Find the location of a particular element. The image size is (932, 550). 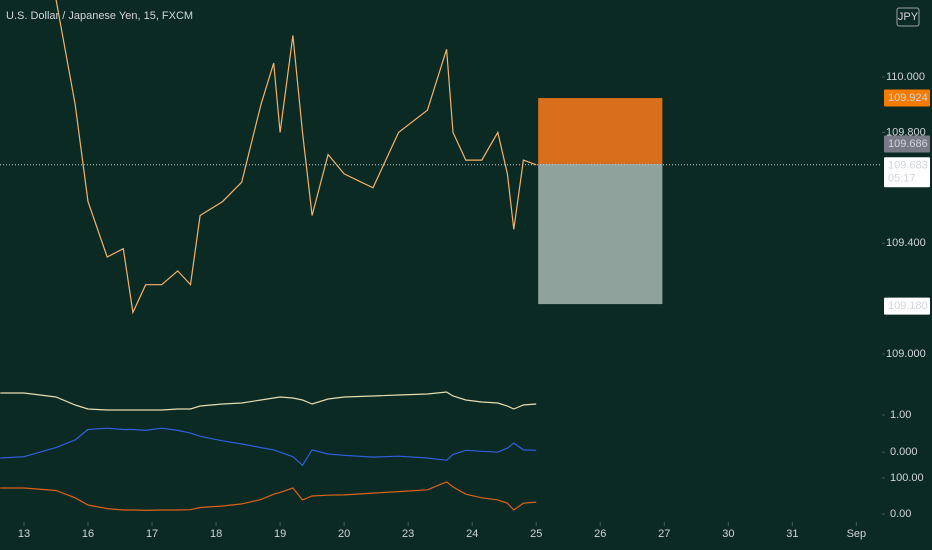

currency-badge is located at coordinates (908, 17).